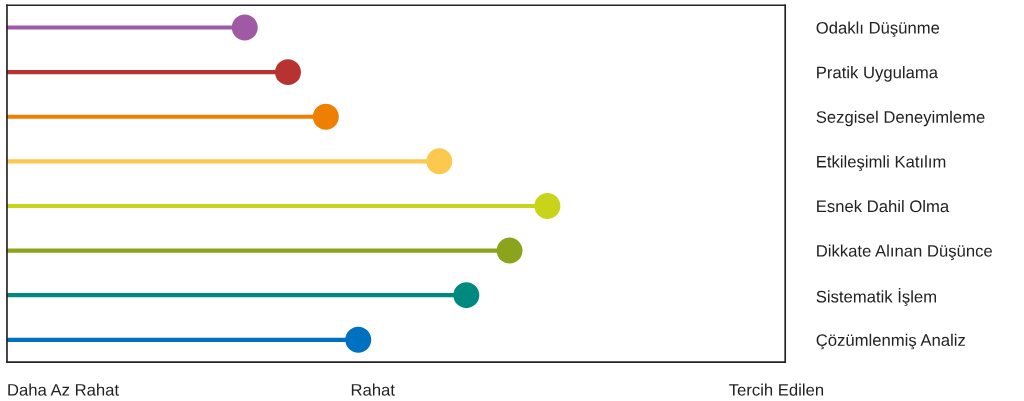 The image size is (1024, 401). What do you see at coordinates (881, 163) in the screenshot?
I see `y-tick-label: Etkileşimli Katılım` at bounding box center [881, 163].